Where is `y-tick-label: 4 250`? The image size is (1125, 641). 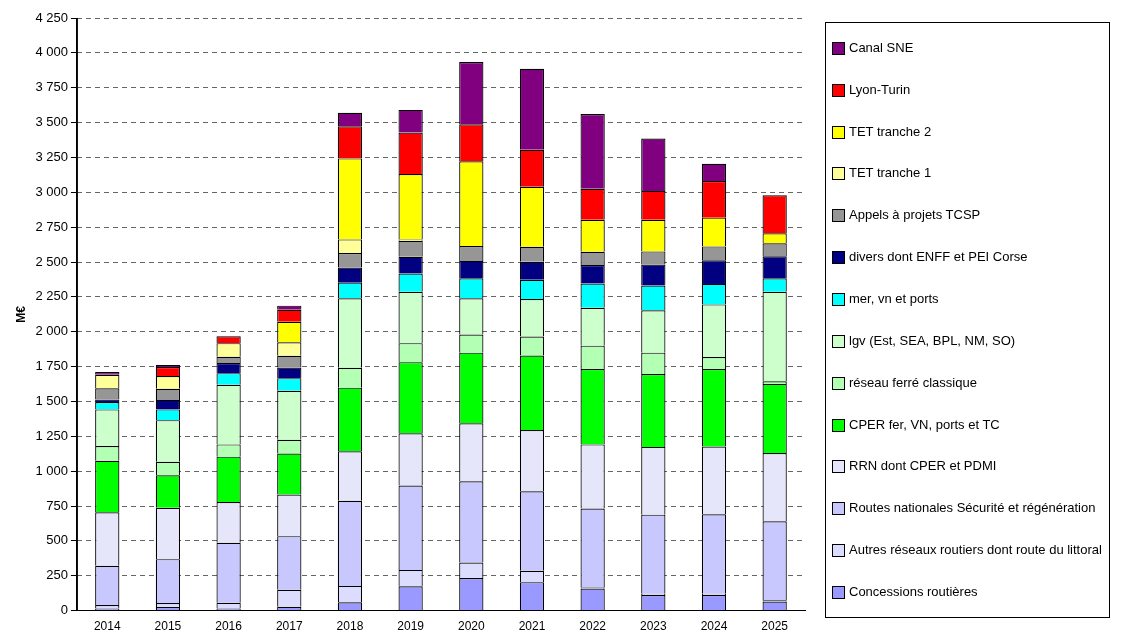 y-tick-label: 4 250 is located at coordinates (51, 17).